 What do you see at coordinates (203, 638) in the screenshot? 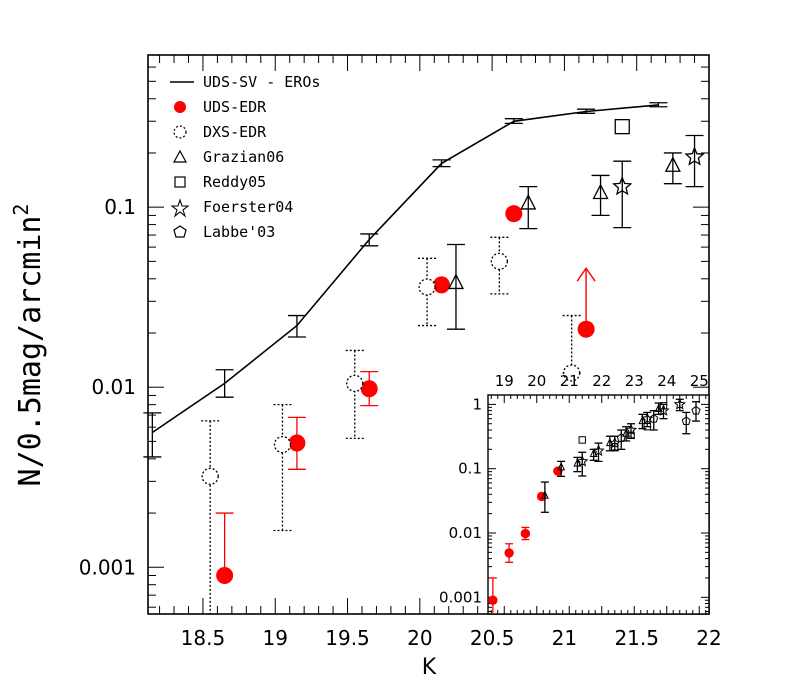
I see `x-tick-label: 18.5` at bounding box center [203, 638].